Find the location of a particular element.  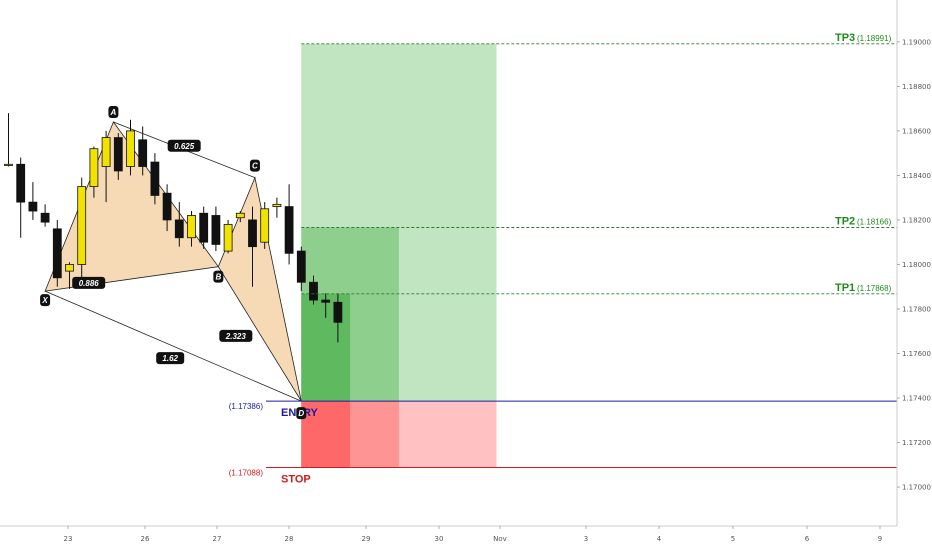

ratio-1-62-bg is located at coordinates (170, 358).